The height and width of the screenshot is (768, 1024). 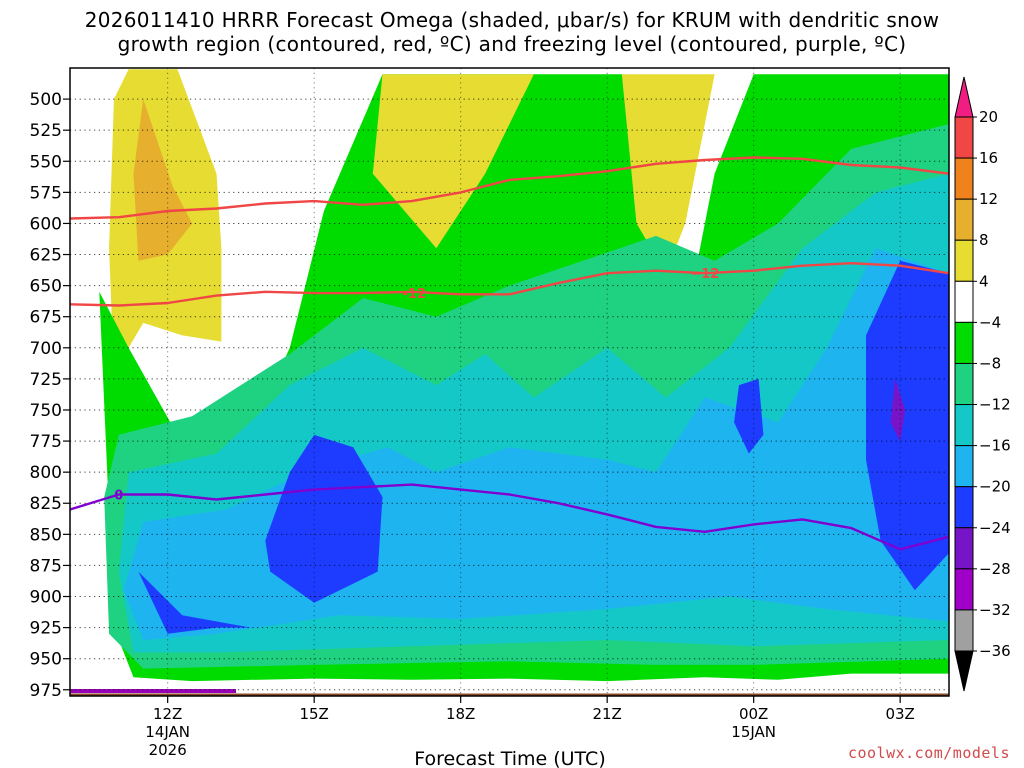 I want to click on colorbar-label: −28, so click(x=995, y=569).